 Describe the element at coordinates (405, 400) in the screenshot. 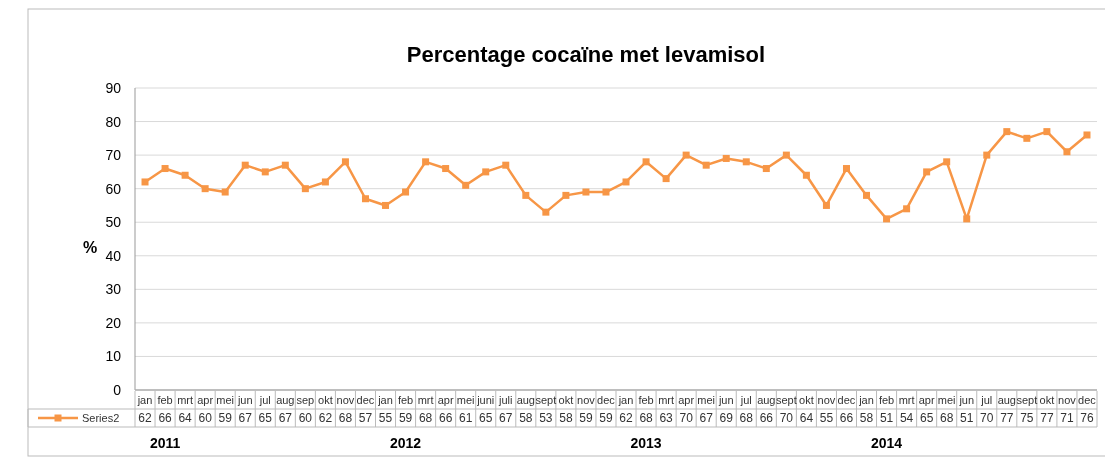

I see `x-tick-label: feb` at that location.